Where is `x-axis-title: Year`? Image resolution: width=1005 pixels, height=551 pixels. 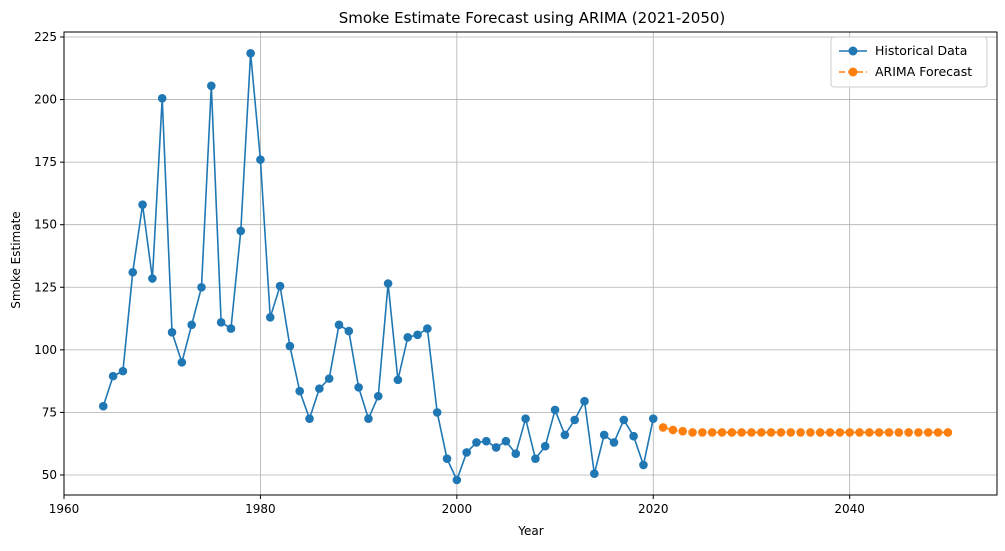
x-axis-title: Year is located at coordinates (530, 531).